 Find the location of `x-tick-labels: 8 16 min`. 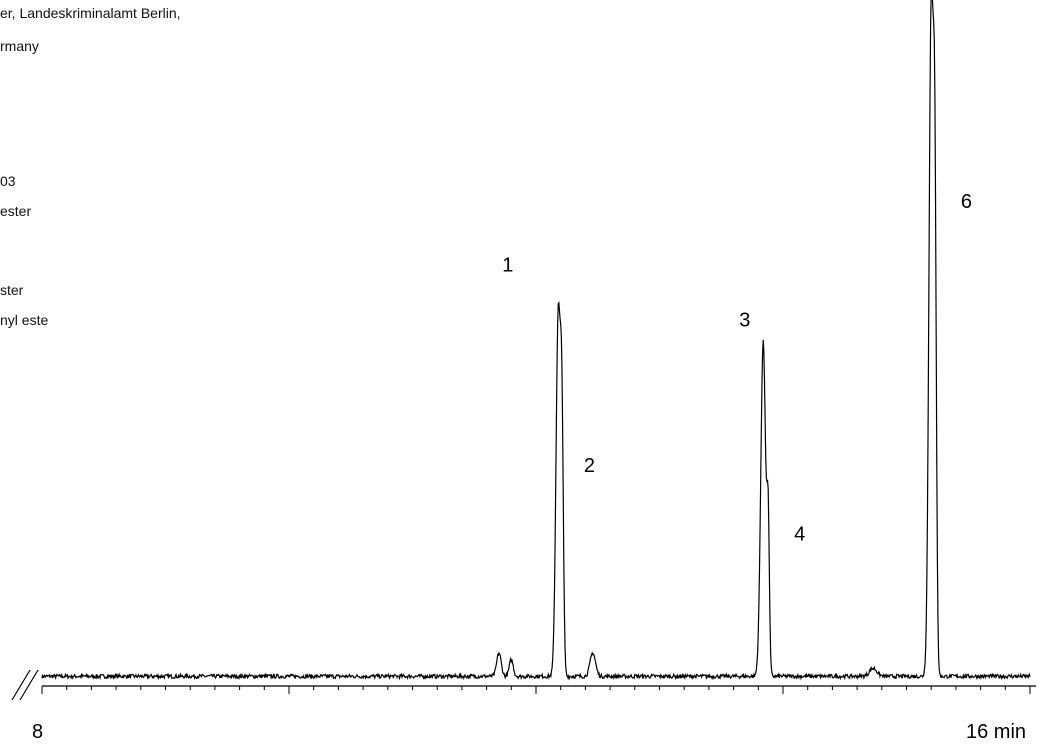

x-tick-labels: 8 16 min is located at coordinates (529, 732).